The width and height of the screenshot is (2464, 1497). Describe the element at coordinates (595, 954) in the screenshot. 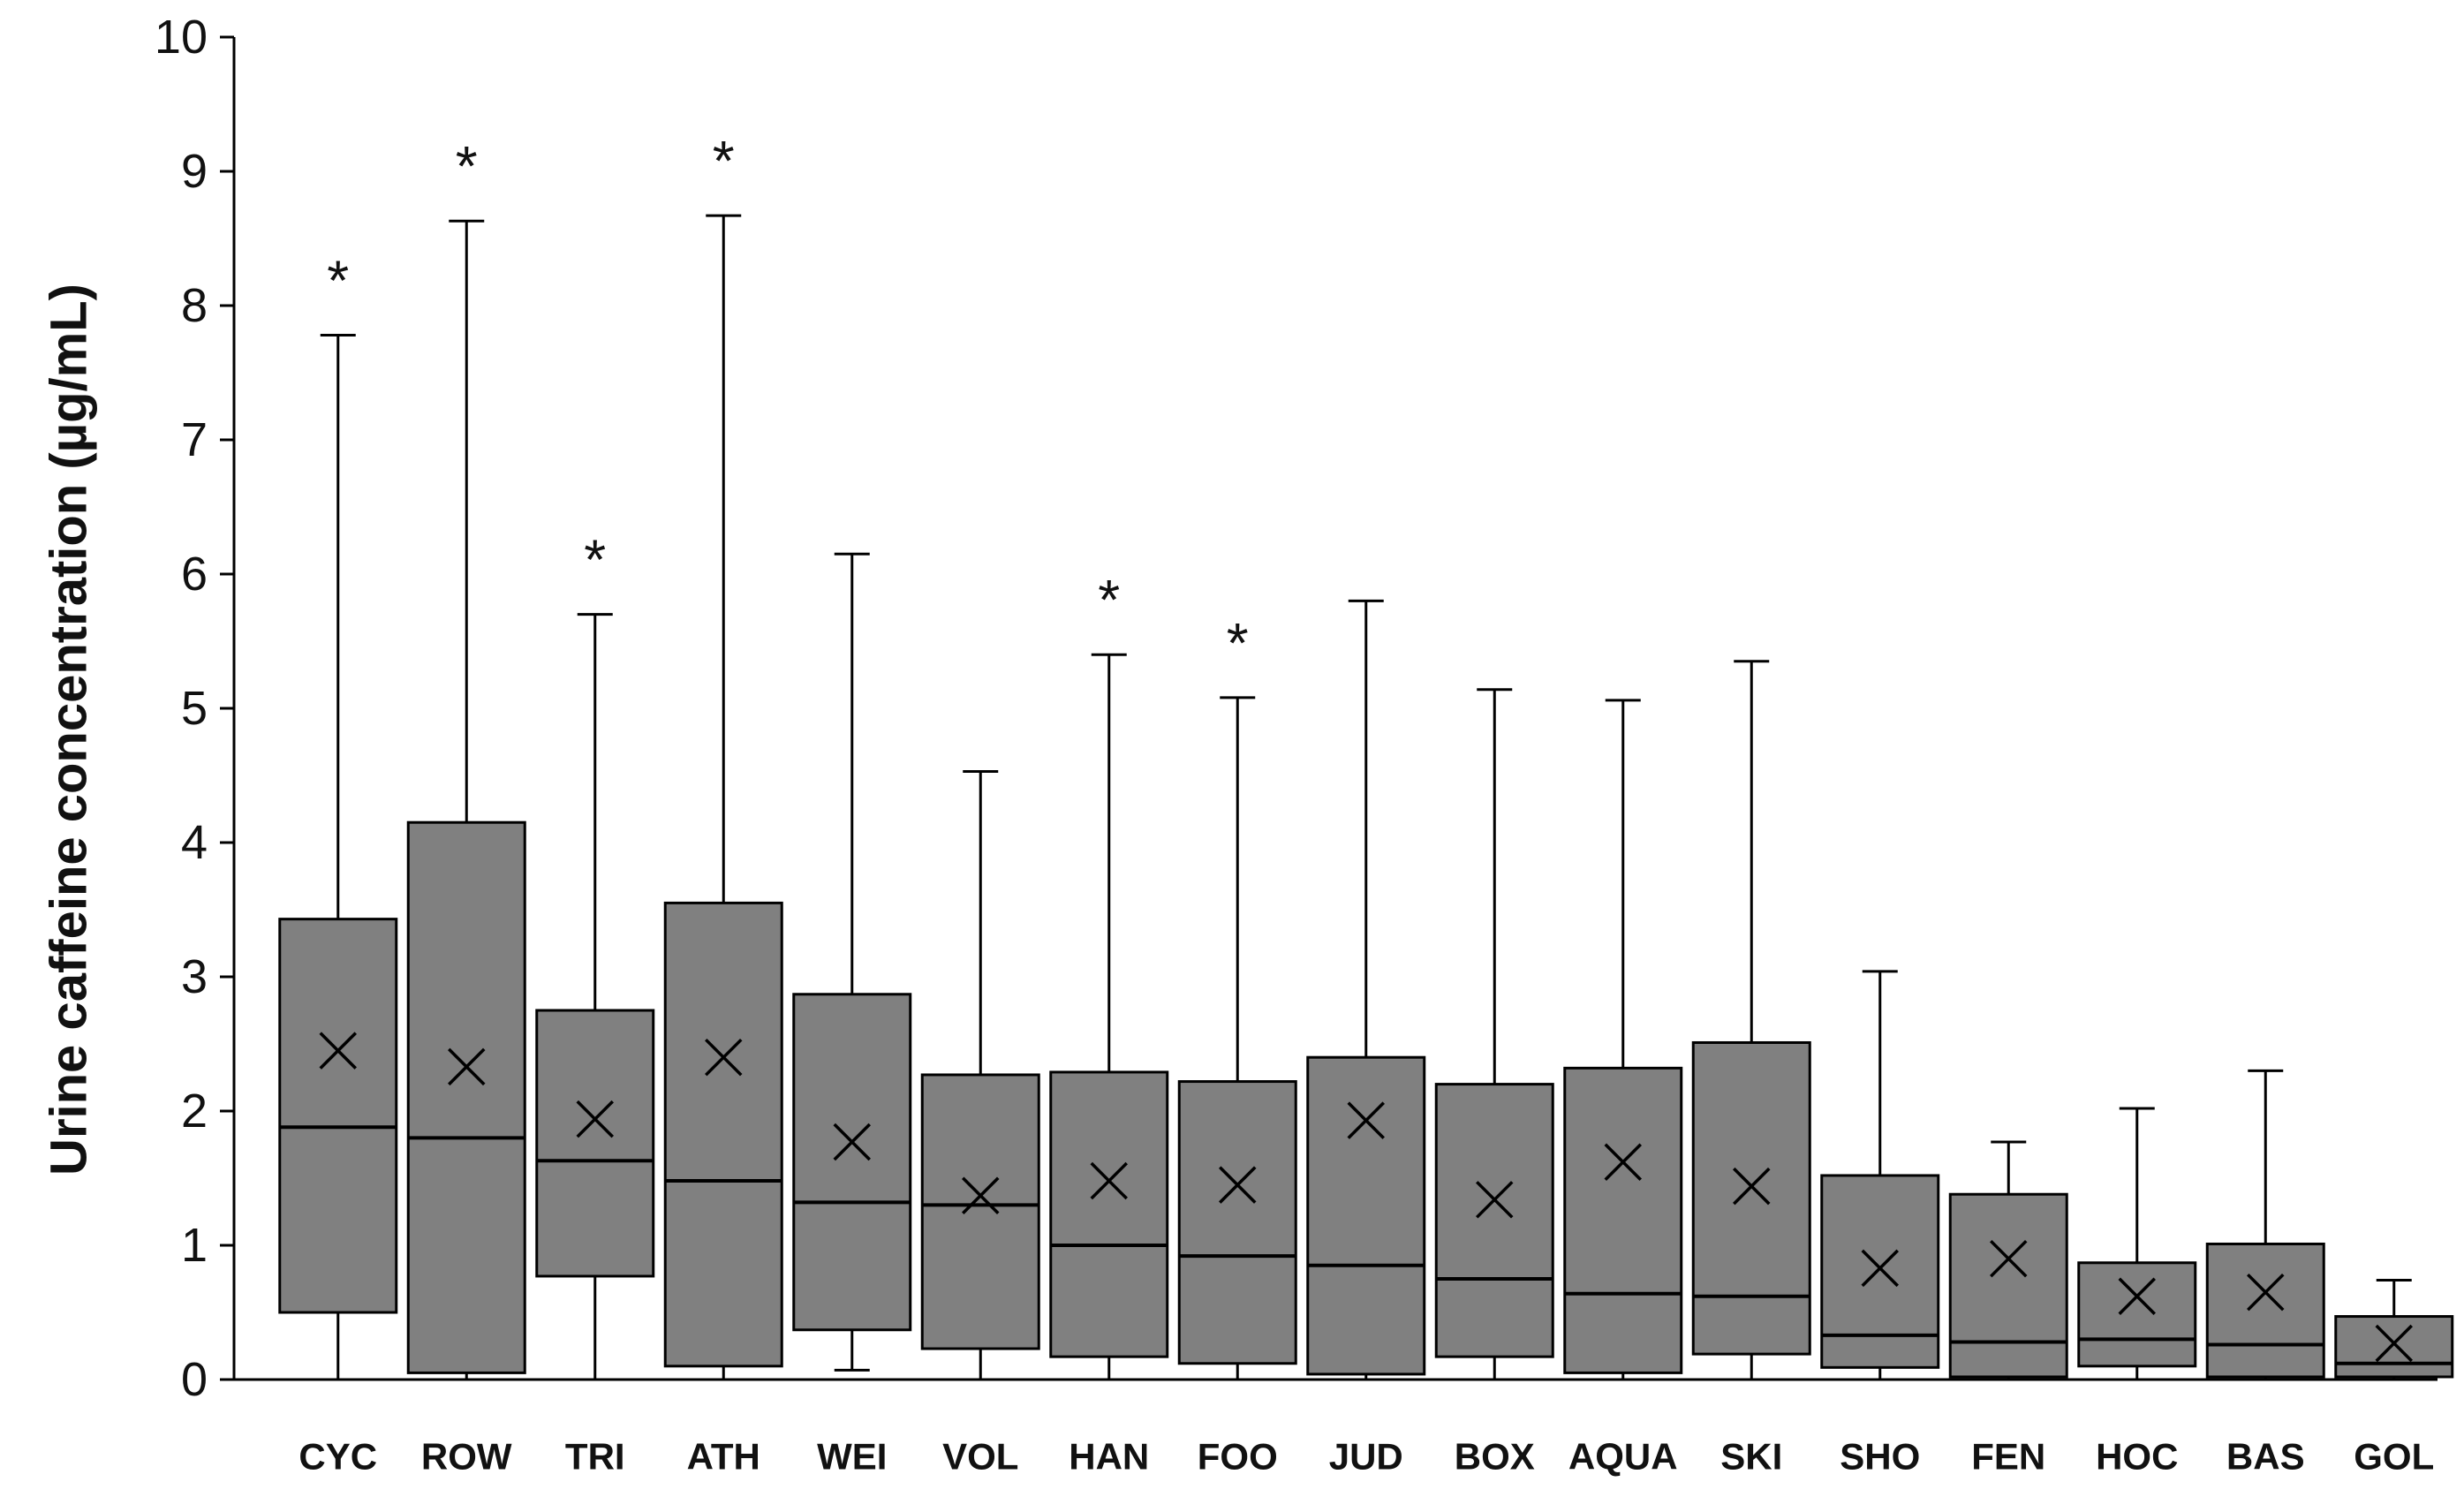

I see `box-tri: *` at that location.